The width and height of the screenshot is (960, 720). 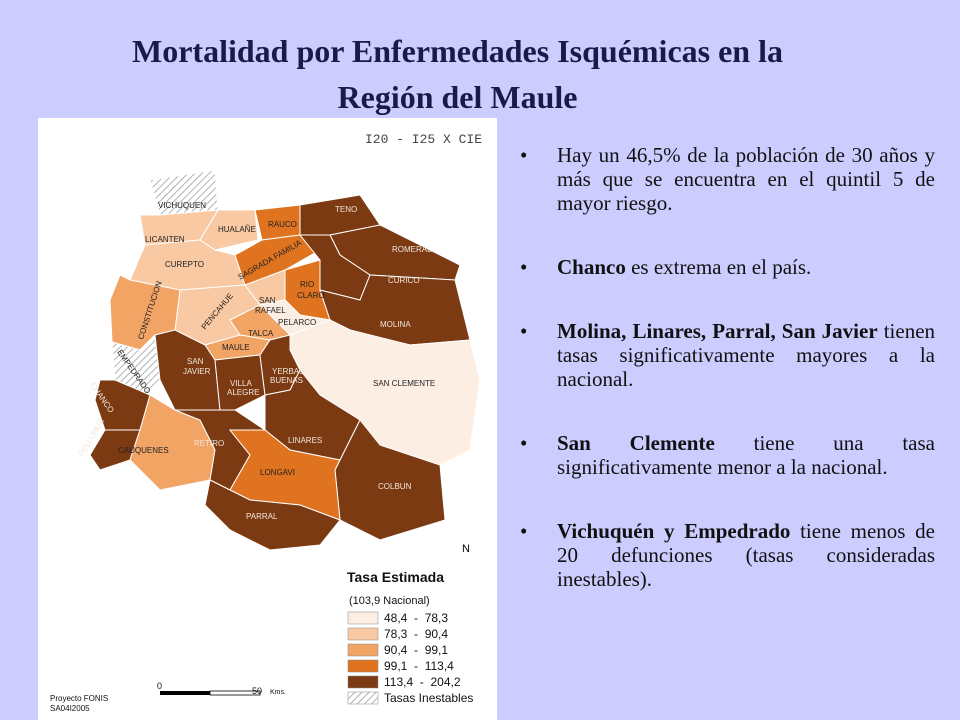 What do you see at coordinates (286, 380) in the screenshot?
I see `commune-label: BUENAS` at bounding box center [286, 380].